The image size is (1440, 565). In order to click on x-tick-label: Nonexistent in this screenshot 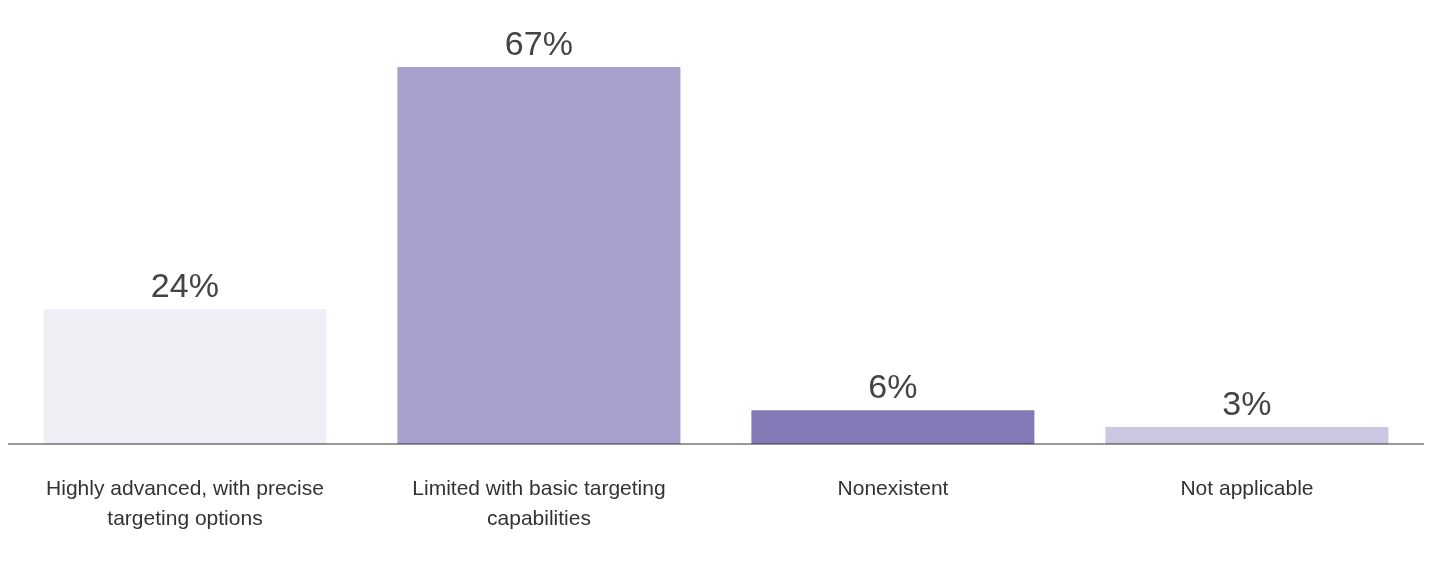, I will do `click(893, 487)`.